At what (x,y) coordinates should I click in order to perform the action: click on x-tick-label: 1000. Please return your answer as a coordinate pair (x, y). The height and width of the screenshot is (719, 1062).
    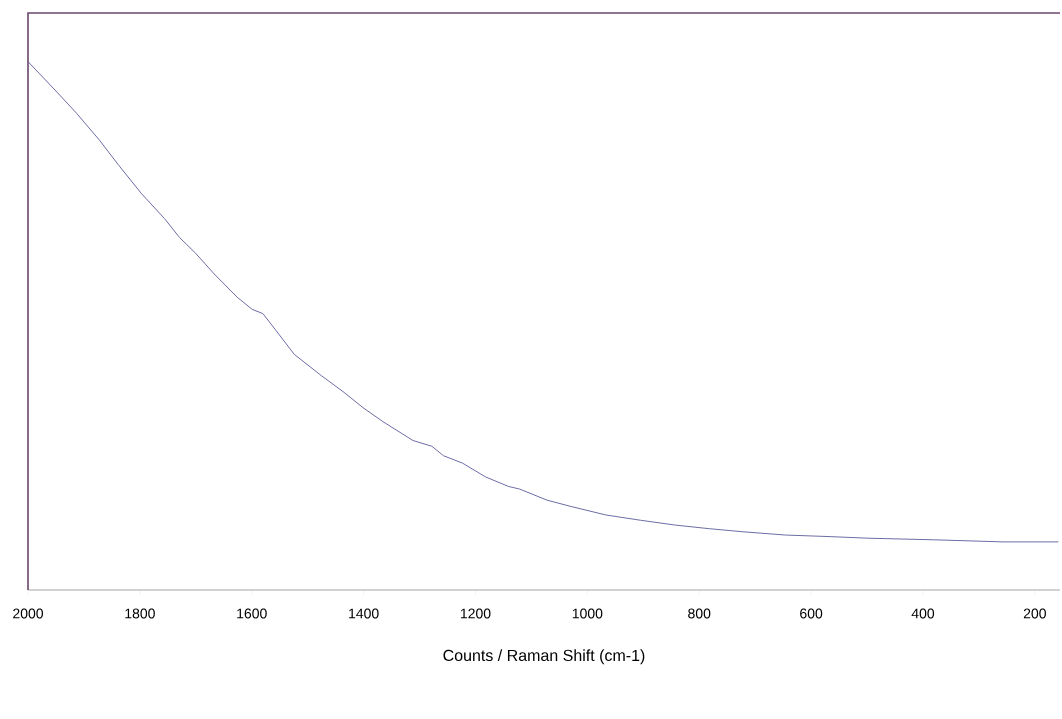
    Looking at the image, I should click on (587, 613).